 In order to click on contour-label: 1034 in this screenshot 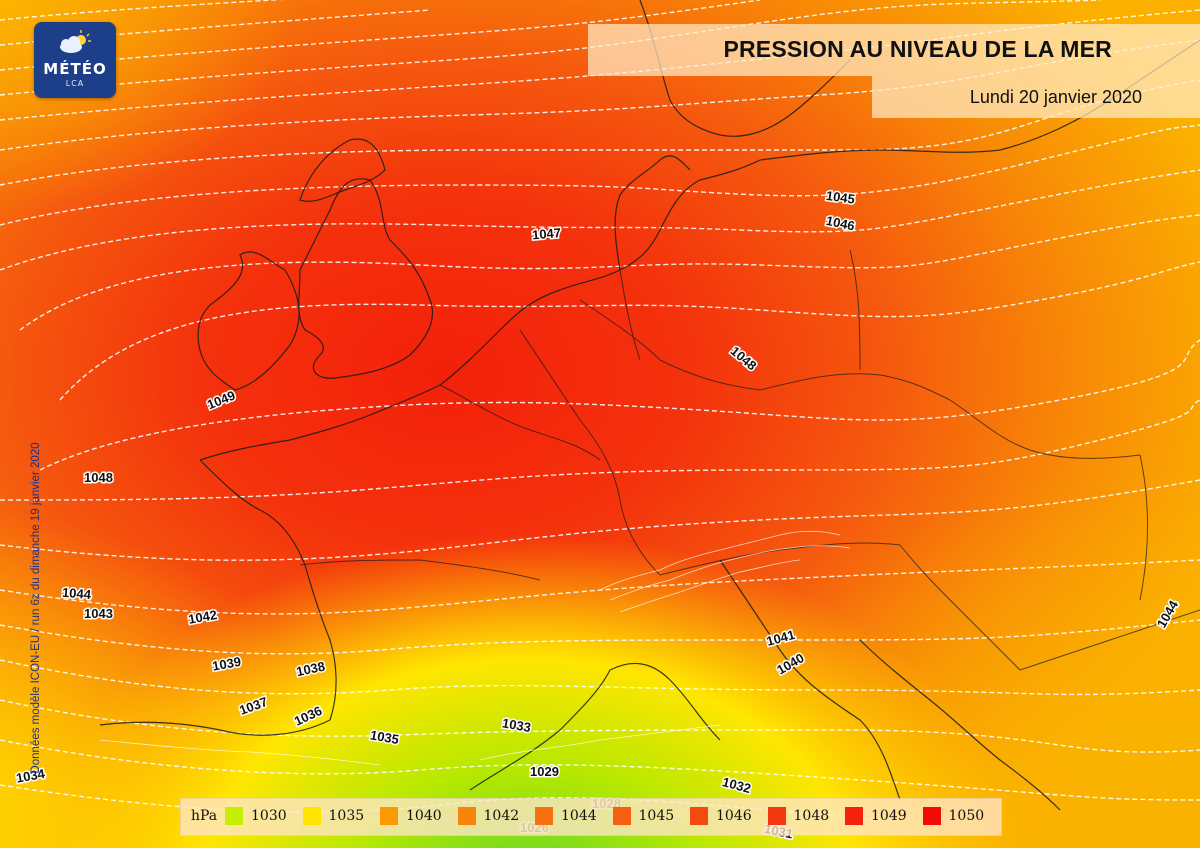, I will do `click(31, 776)`.